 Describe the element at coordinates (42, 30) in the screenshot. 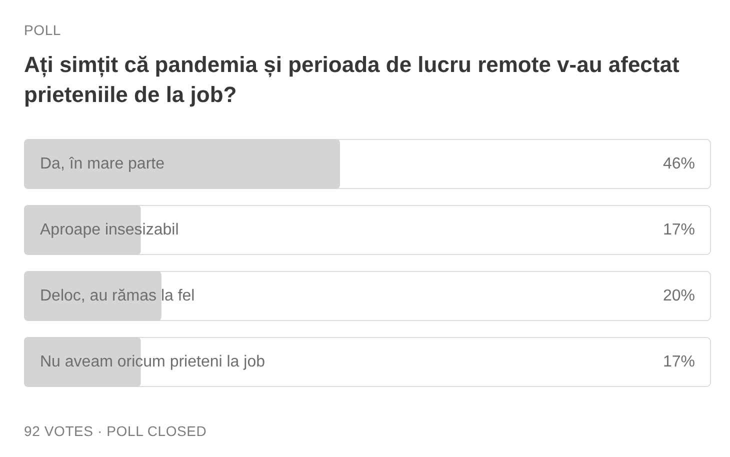

I see `text: POLL` at that location.